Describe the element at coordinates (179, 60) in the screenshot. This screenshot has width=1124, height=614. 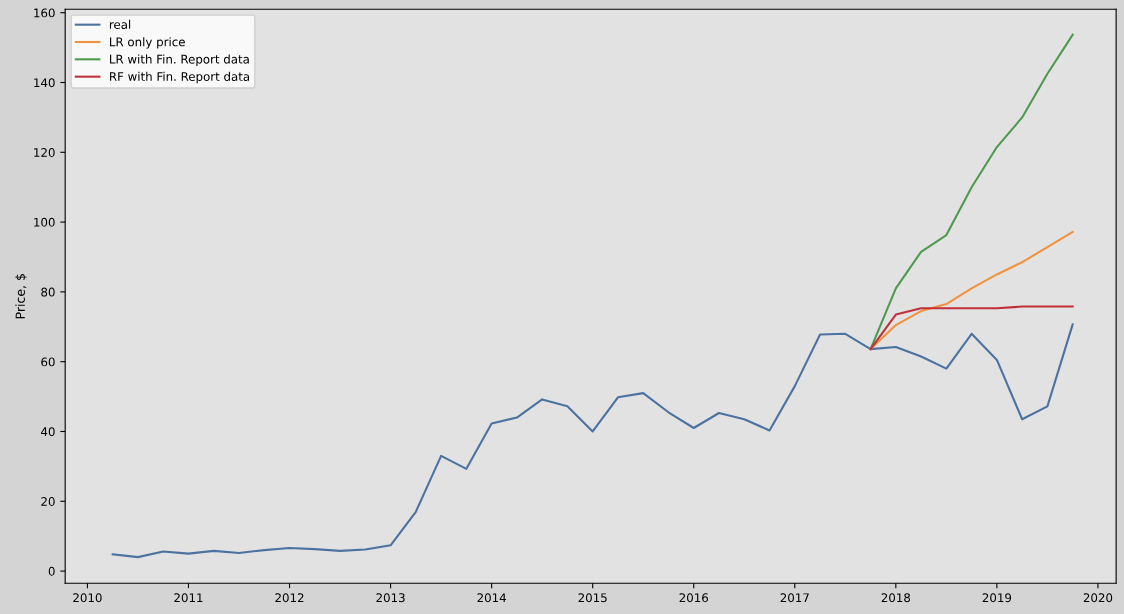
I see `legend-label: LR with Fin. Report data` at that location.